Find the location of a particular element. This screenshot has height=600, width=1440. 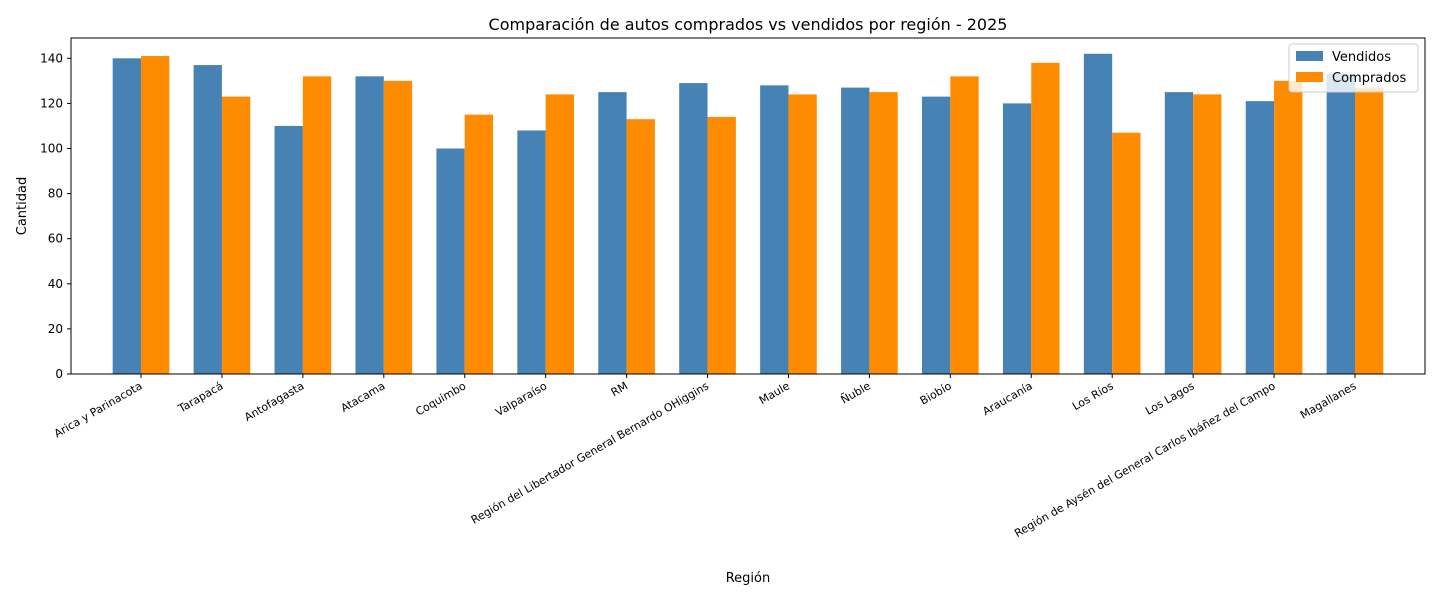

x-tick-label: Arica y Parinacota is located at coordinates (98, 409).